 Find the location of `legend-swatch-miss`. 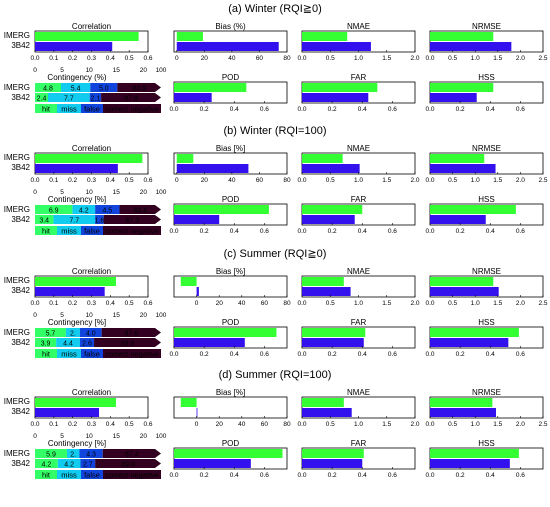

legend-swatch-miss is located at coordinates (69, 230).